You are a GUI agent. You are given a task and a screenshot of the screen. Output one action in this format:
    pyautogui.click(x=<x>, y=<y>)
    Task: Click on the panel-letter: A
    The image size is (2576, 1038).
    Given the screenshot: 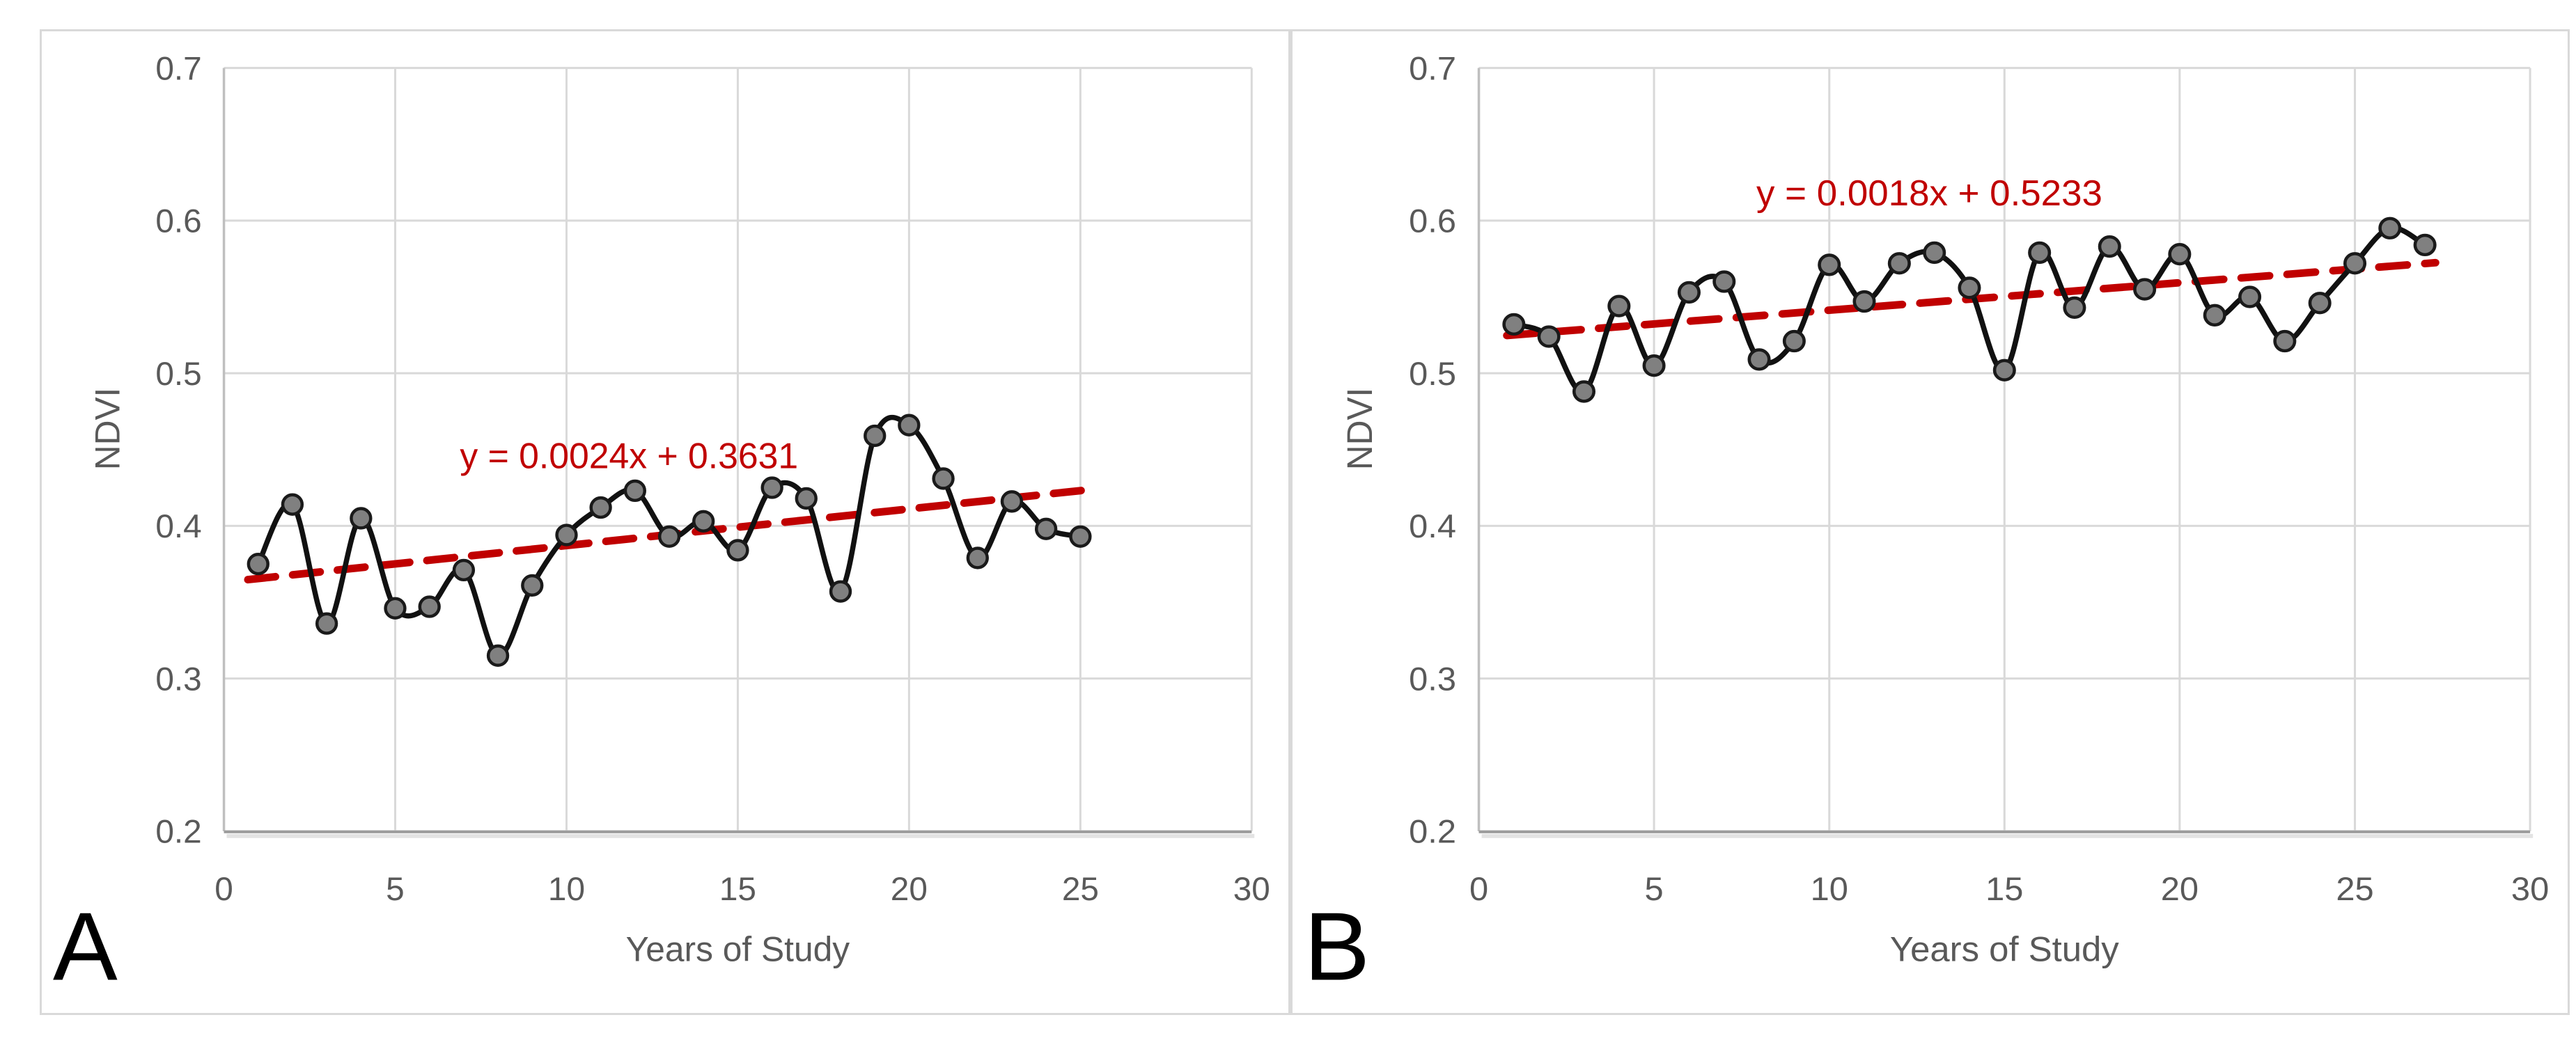 What is the action you would take?
    pyautogui.click(x=86, y=946)
    